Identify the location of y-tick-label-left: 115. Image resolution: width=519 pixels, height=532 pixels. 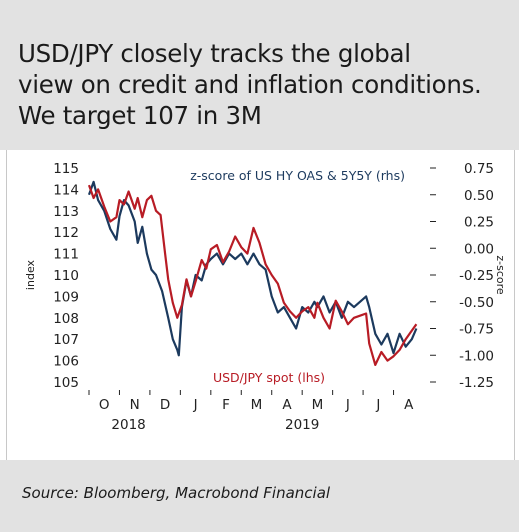
(66, 169).